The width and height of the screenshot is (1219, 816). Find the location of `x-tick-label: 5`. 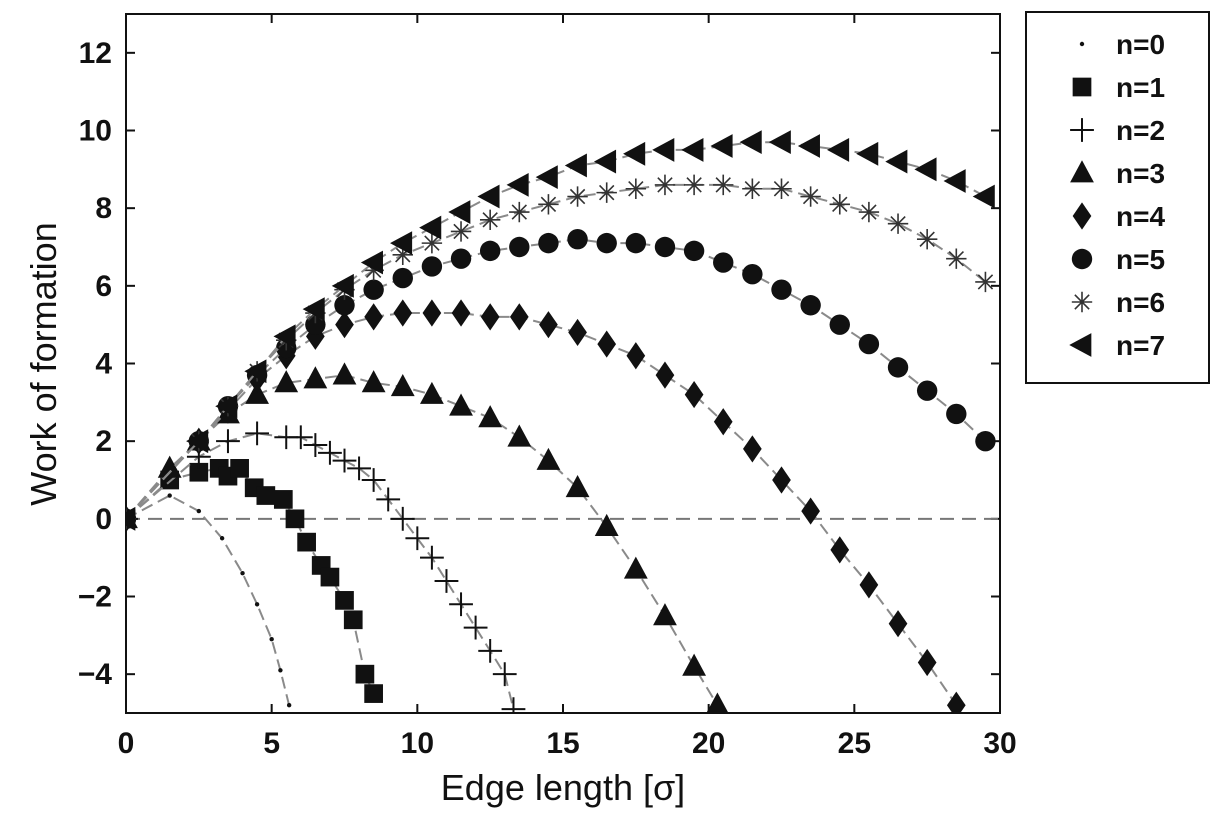

x-tick-label: 5 is located at coordinates (271, 743).